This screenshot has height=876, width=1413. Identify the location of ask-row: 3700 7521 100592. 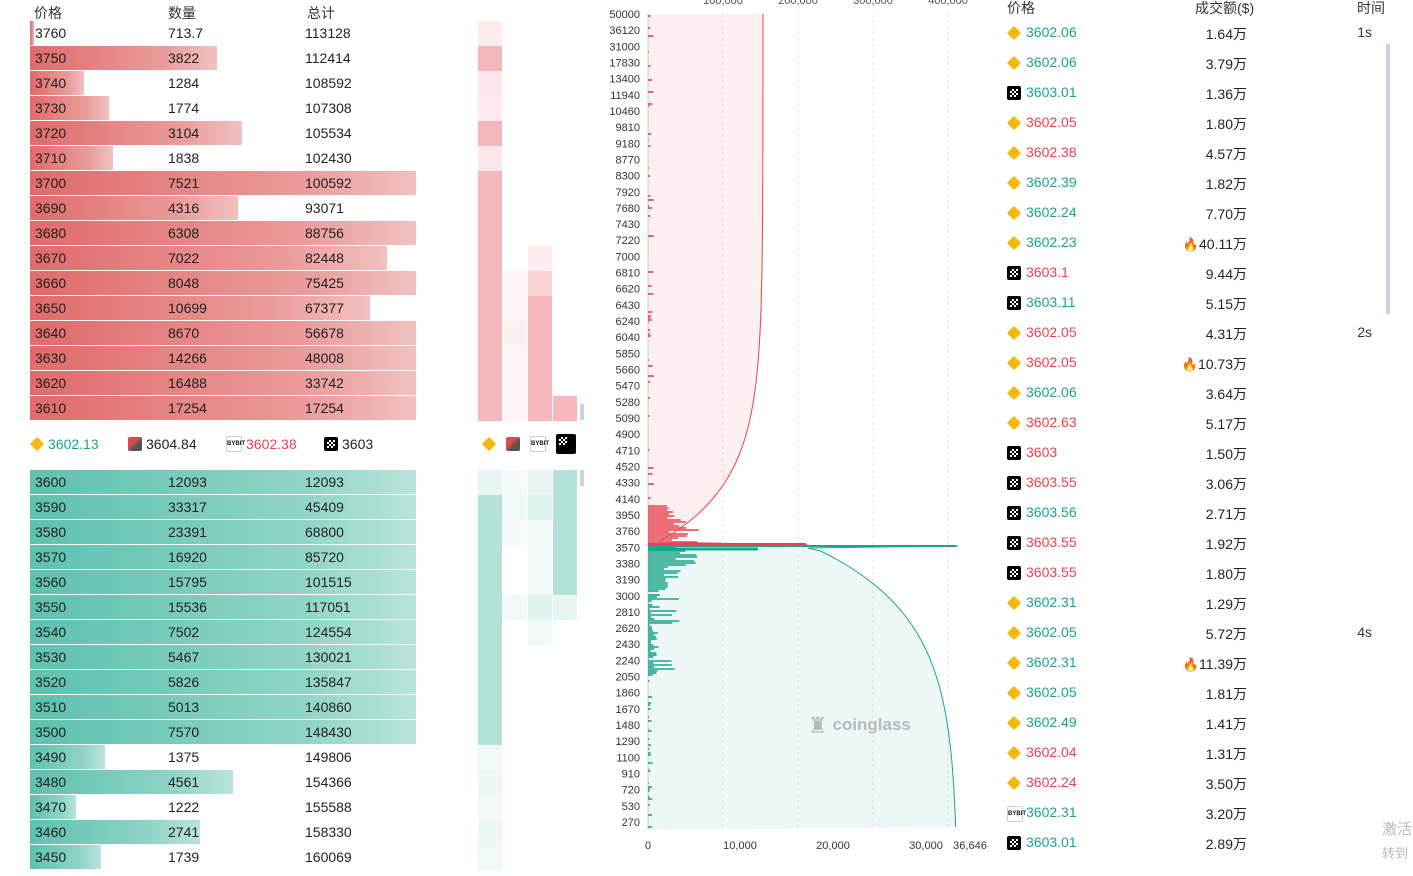
(255, 183).